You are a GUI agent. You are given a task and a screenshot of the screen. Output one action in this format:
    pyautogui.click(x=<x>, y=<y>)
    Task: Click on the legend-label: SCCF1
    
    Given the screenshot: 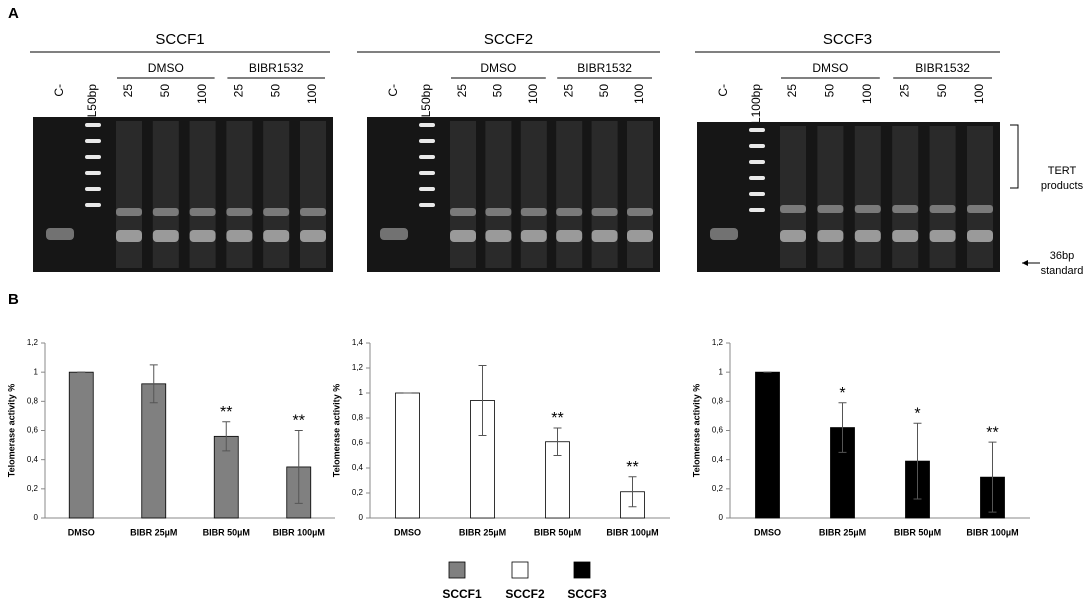 What is the action you would take?
    pyautogui.click(x=462, y=594)
    